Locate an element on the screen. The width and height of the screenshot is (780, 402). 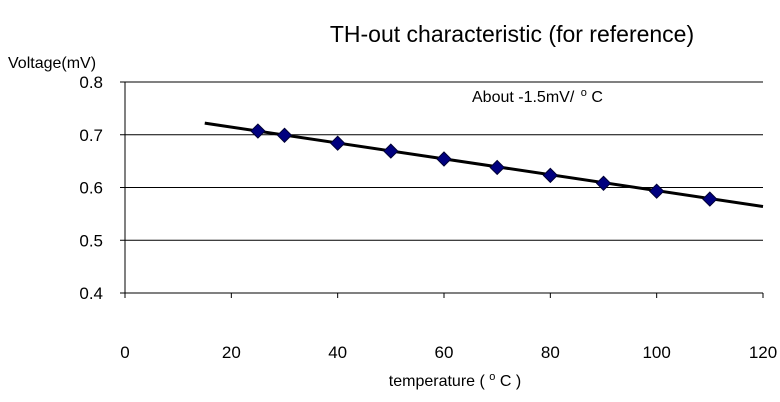
slope-annotation: About -1.5mV/ o C is located at coordinates (537, 94).